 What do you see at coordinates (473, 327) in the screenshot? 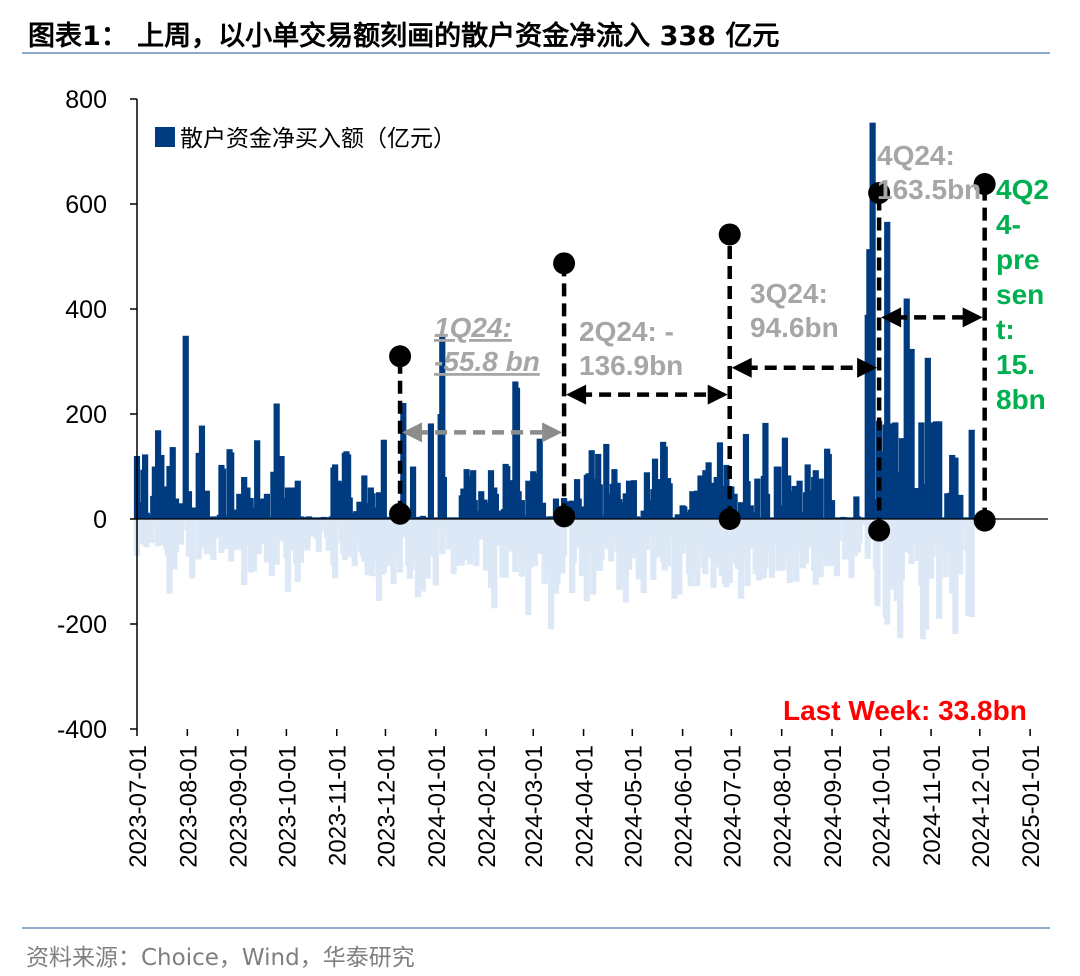
I see `annotation-line: 1Q24:` at bounding box center [473, 327].